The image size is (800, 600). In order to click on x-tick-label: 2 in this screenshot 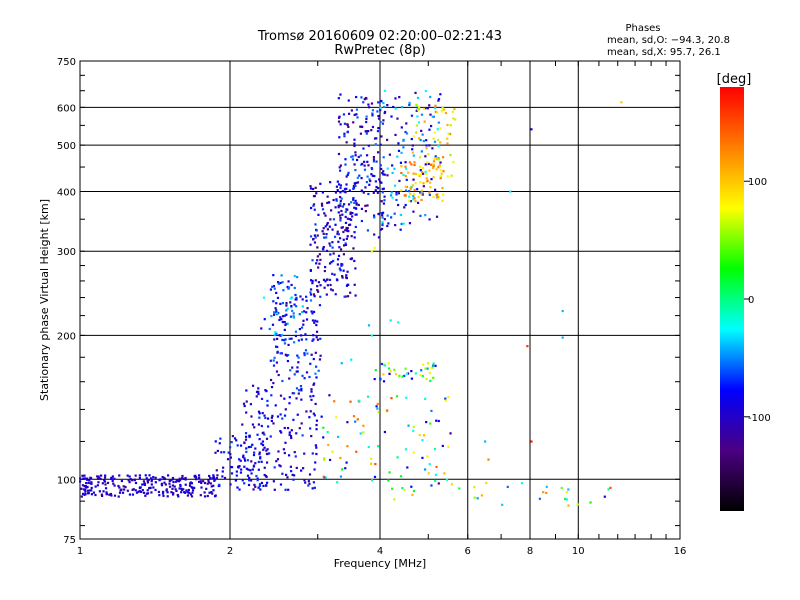, I will do `click(230, 551)`.